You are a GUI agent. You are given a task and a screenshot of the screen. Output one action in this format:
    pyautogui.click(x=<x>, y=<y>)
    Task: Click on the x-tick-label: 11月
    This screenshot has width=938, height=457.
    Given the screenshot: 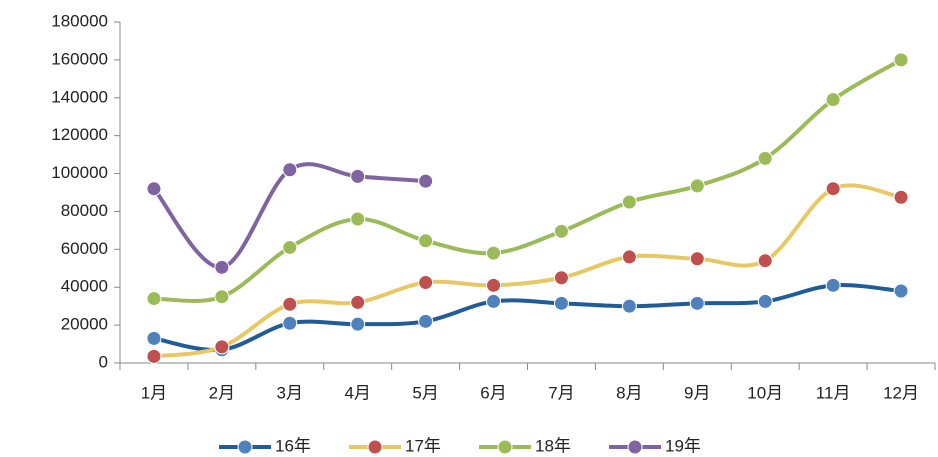 What is the action you would take?
    pyautogui.click(x=833, y=392)
    